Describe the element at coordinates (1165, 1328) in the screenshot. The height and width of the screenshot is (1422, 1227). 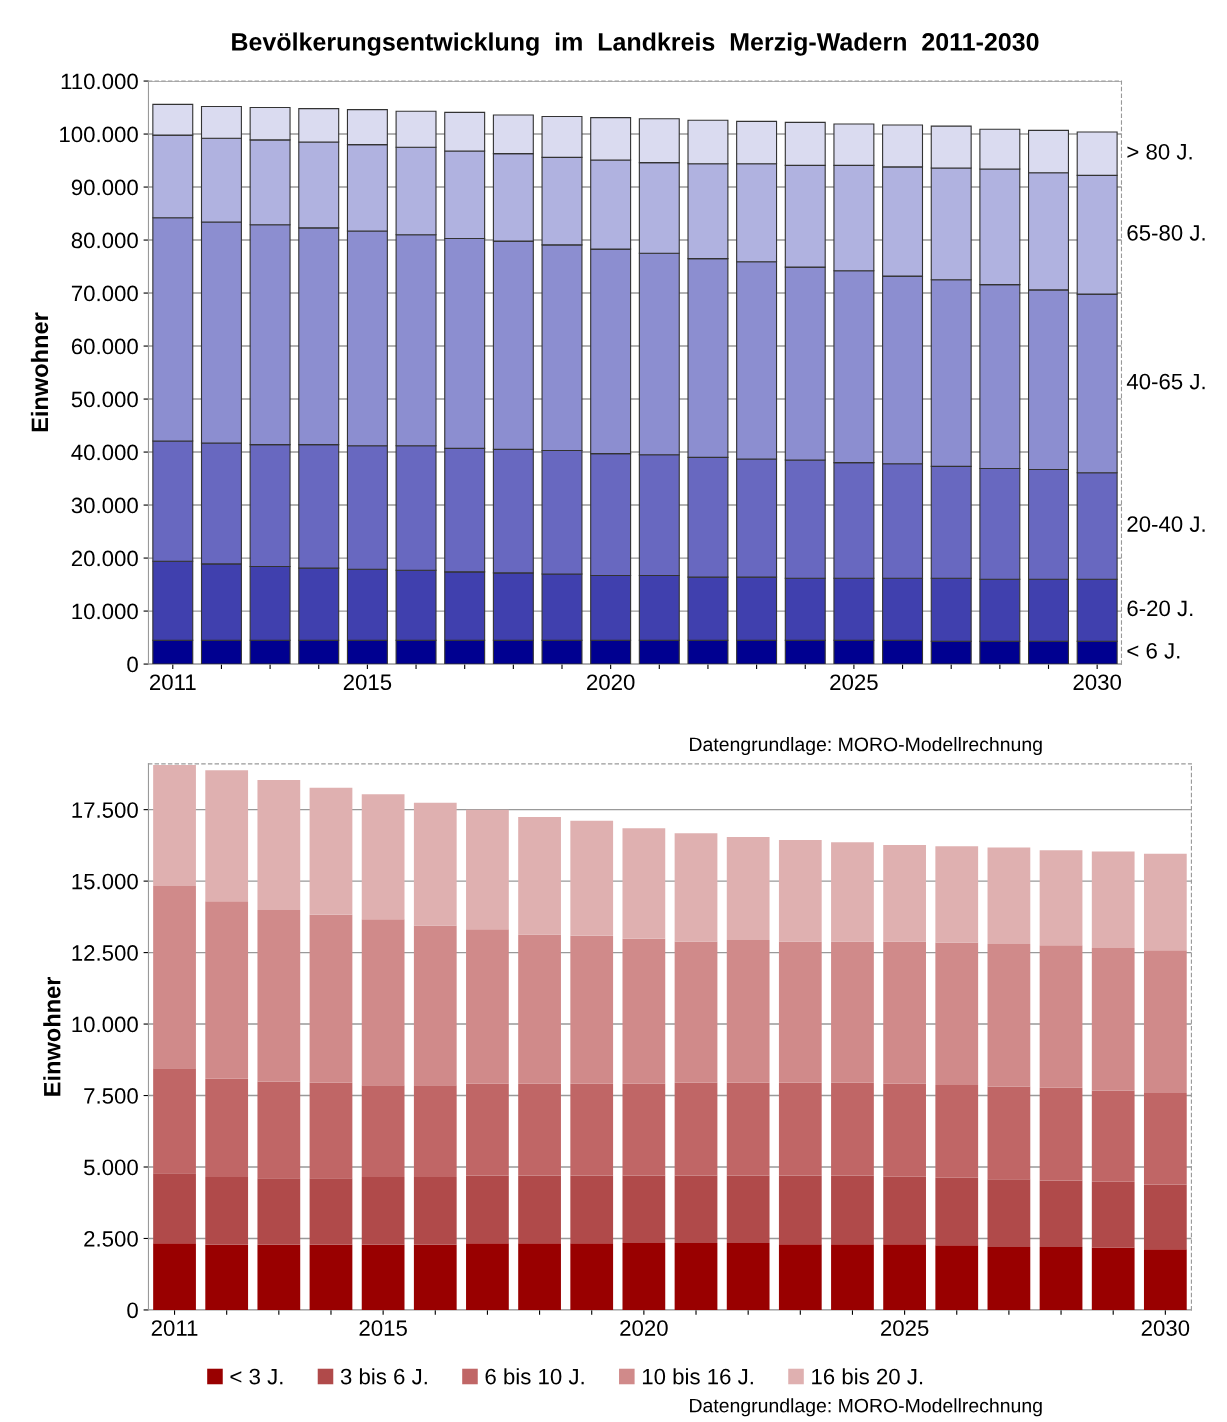
I see `x-tick-label: 2030` at that location.